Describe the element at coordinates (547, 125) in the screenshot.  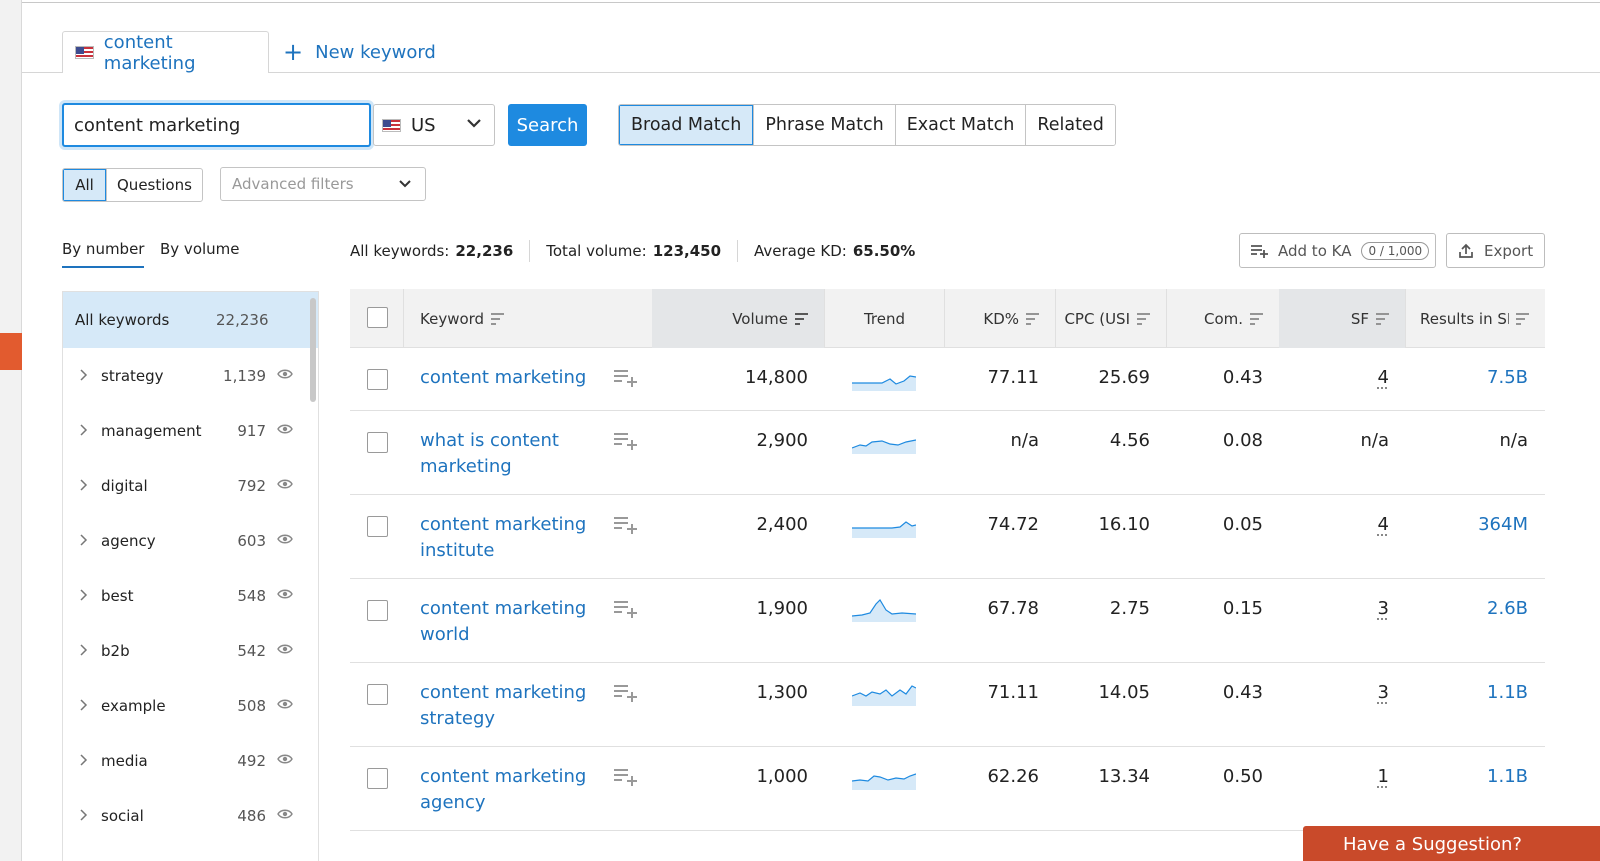
I see `search-button: Search` at that location.